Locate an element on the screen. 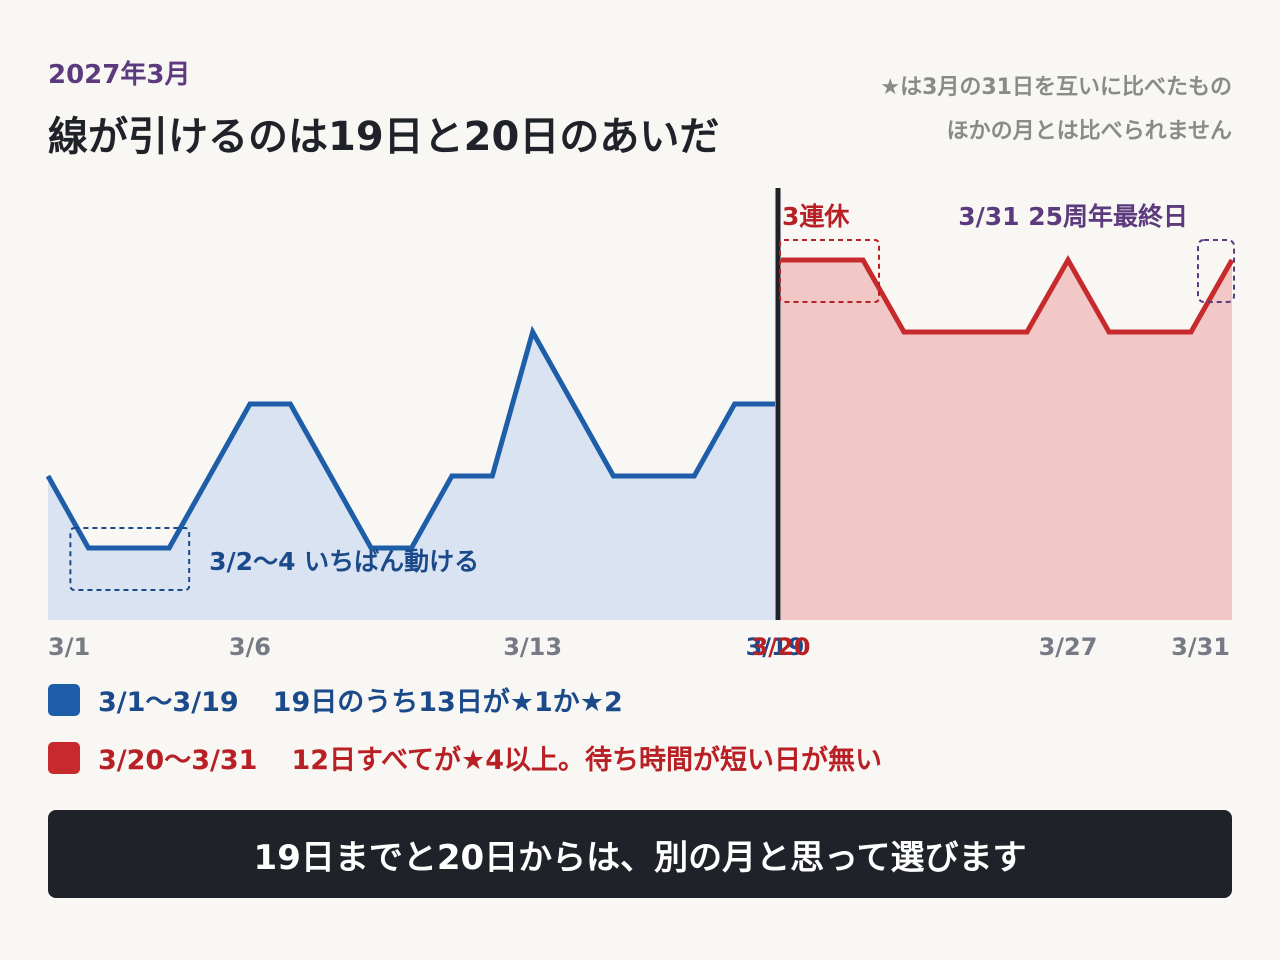 The width and height of the screenshot is (1280, 960). scale-note-line-1: ★は3月の31日を互いに比べたもの is located at coordinates (1056, 87).